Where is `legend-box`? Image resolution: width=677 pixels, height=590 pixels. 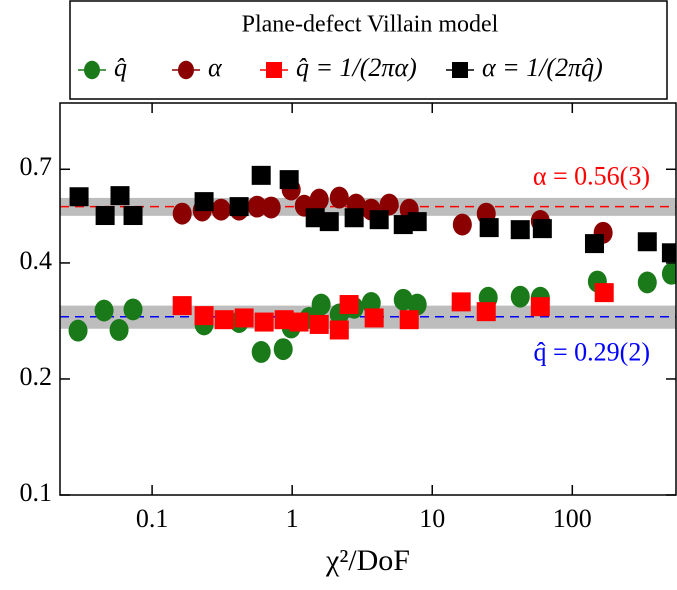
legend-box is located at coordinates (368, 50).